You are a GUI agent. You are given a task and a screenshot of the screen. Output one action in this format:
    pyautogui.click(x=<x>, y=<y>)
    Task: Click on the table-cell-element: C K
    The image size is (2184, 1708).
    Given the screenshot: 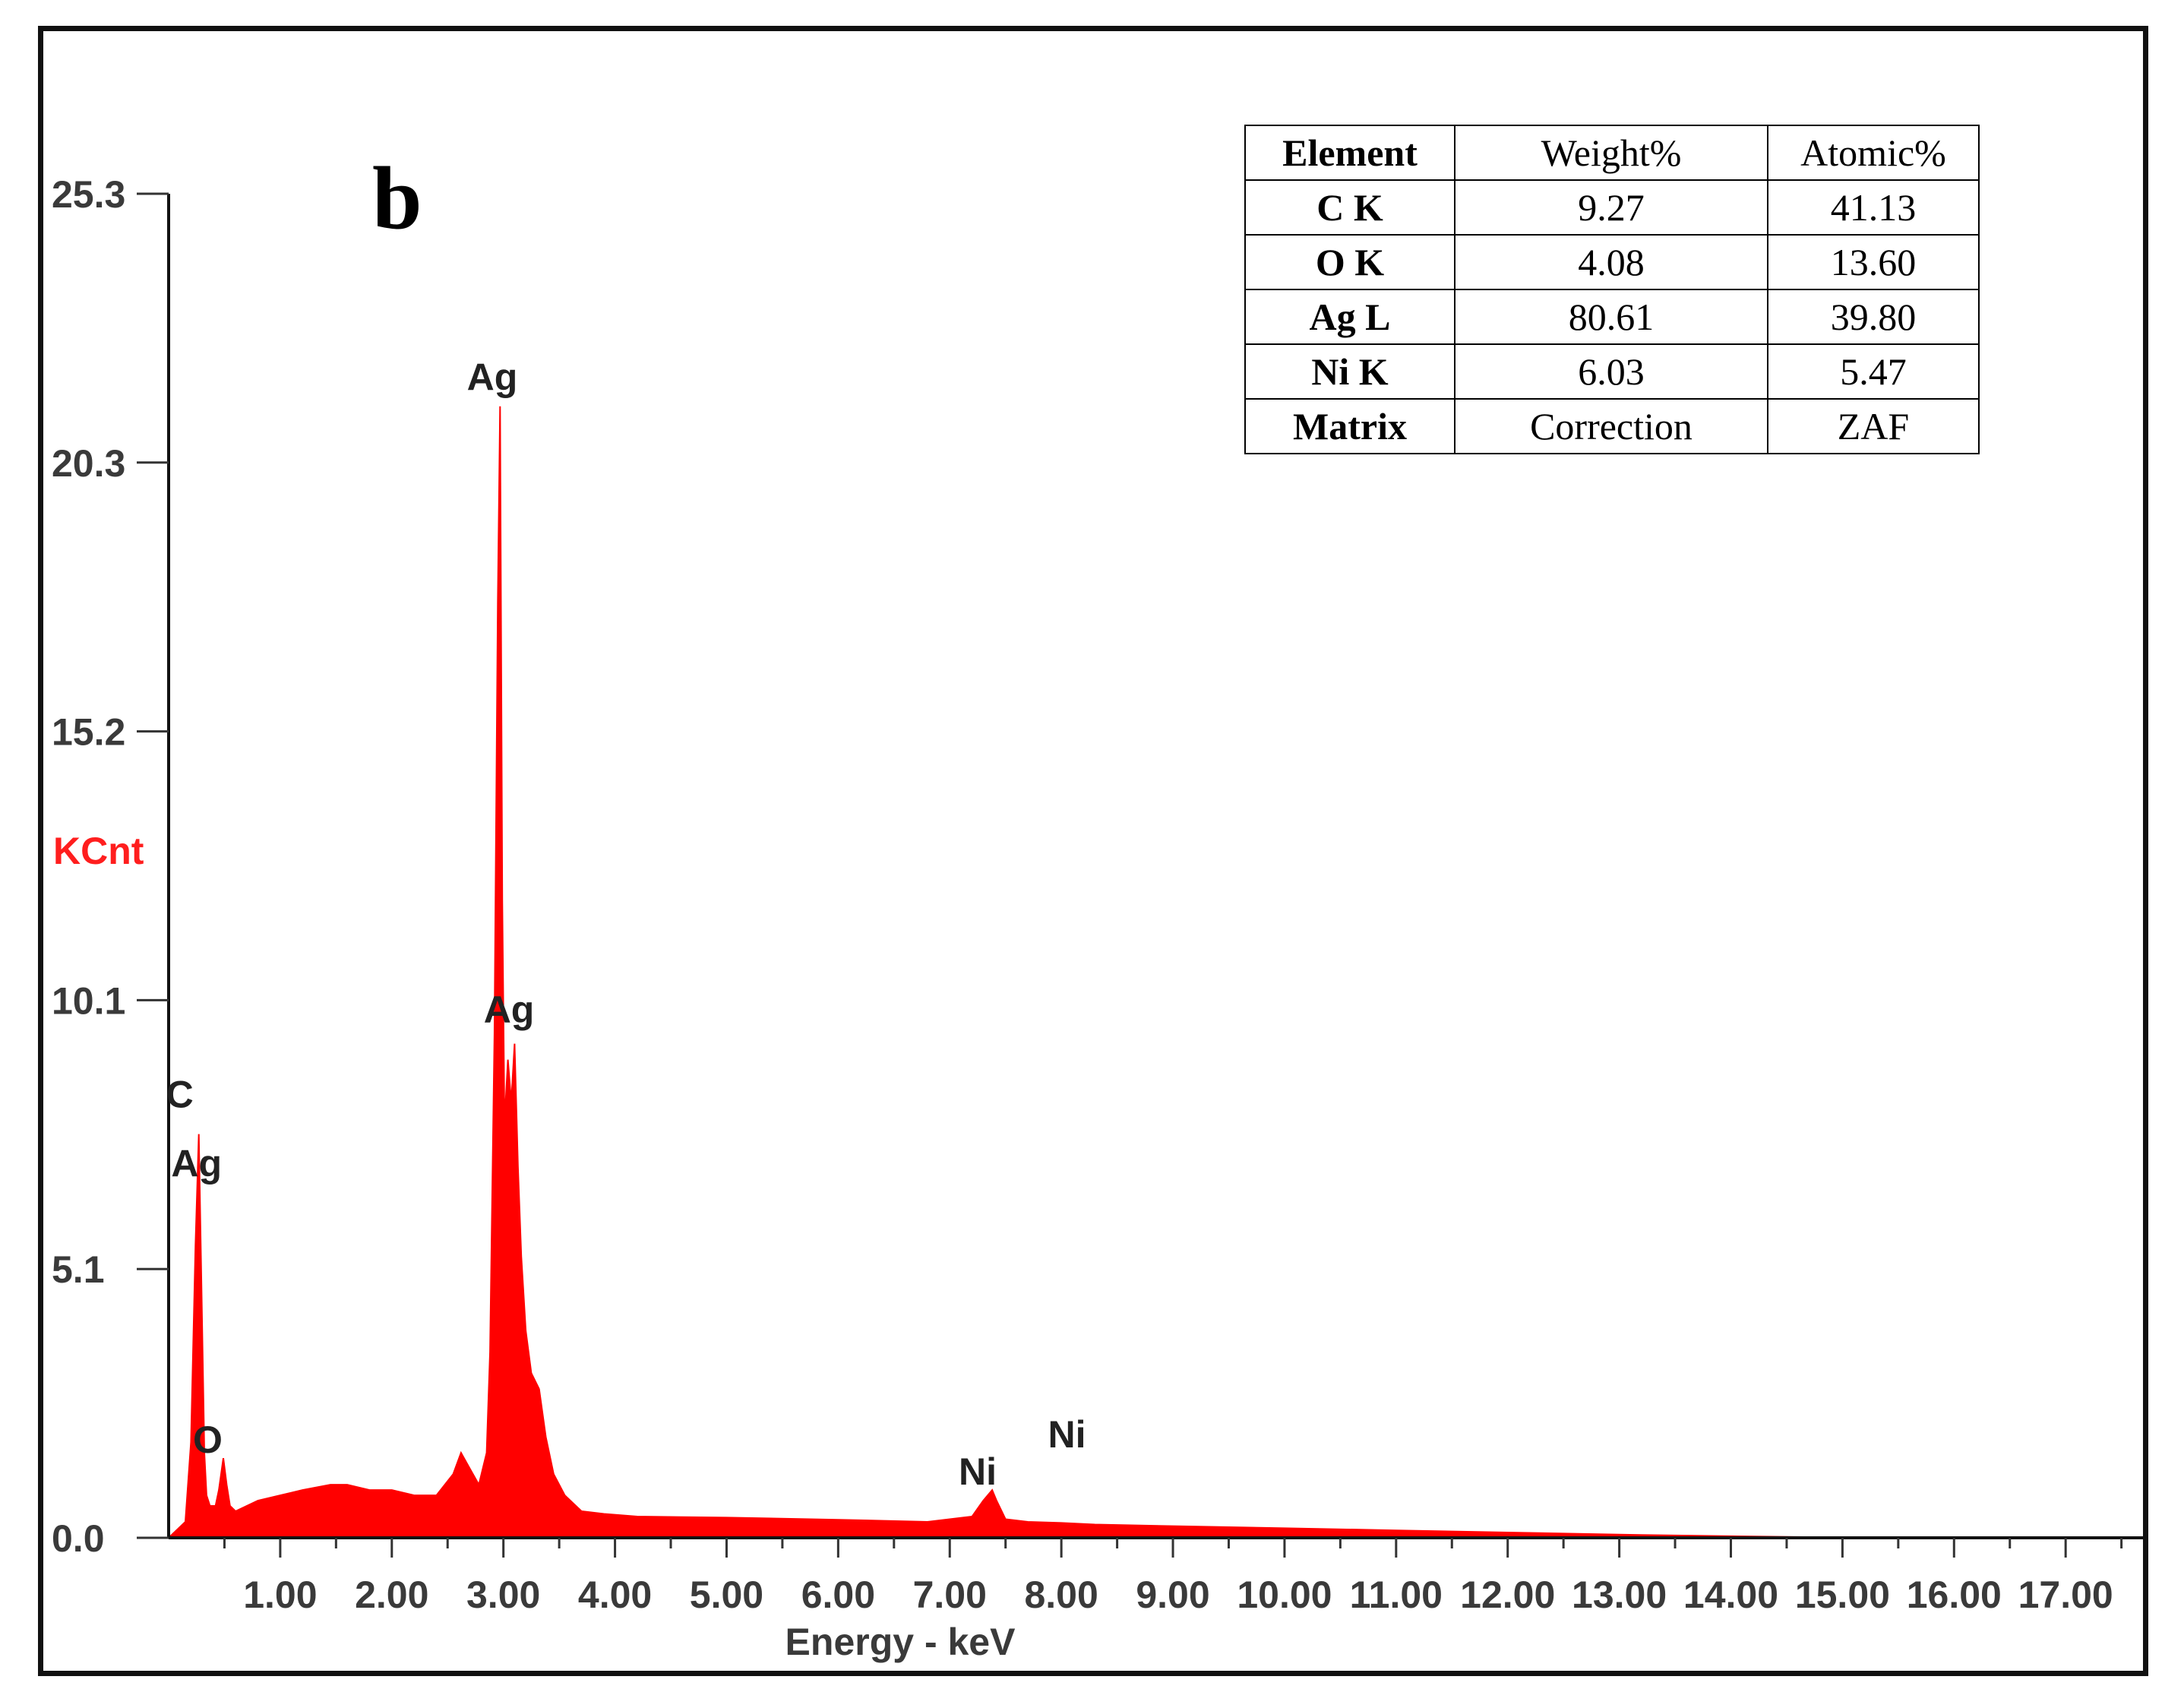 What is the action you would take?
    pyautogui.click(x=1349, y=207)
    